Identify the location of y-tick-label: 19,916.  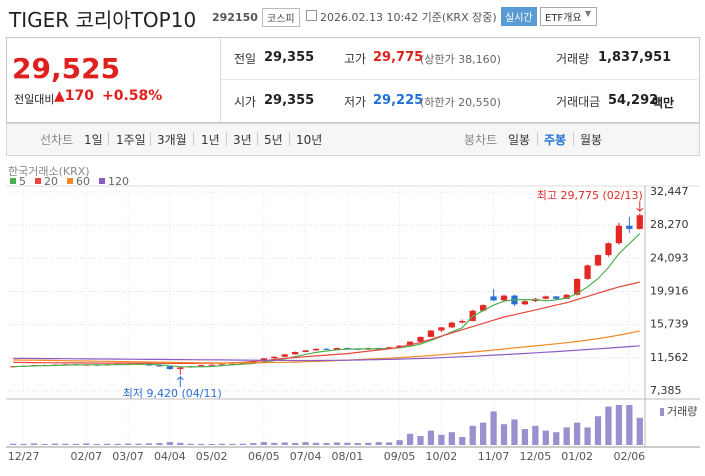
(669, 291).